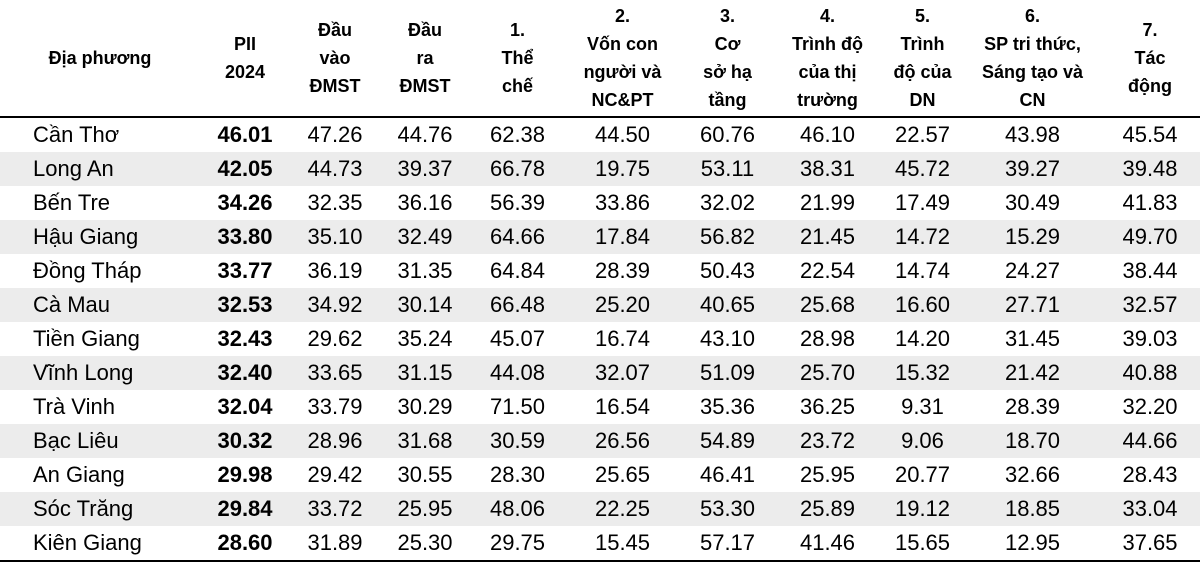 The width and height of the screenshot is (1200, 567). Describe the element at coordinates (622, 44) in the screenshot. I see `header-line: Vốn con` at that location.